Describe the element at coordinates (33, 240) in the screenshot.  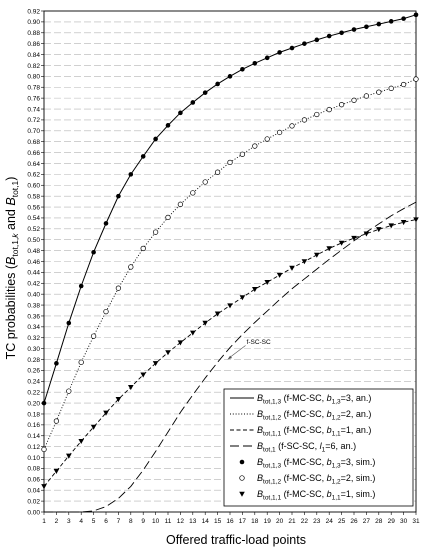
I see `y-tick-label: 0.50` at that location.